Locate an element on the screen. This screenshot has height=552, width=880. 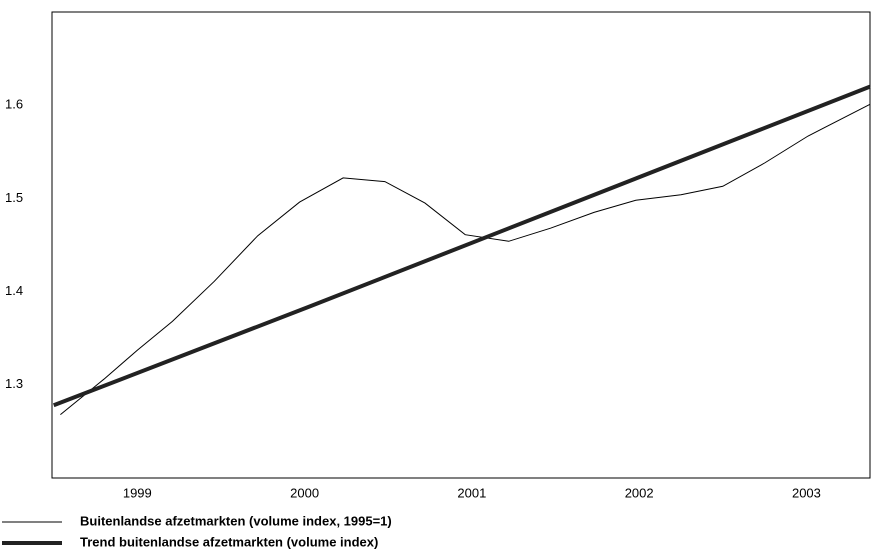
y-tick-label: 1.6 is located at coordinates (14, 104).